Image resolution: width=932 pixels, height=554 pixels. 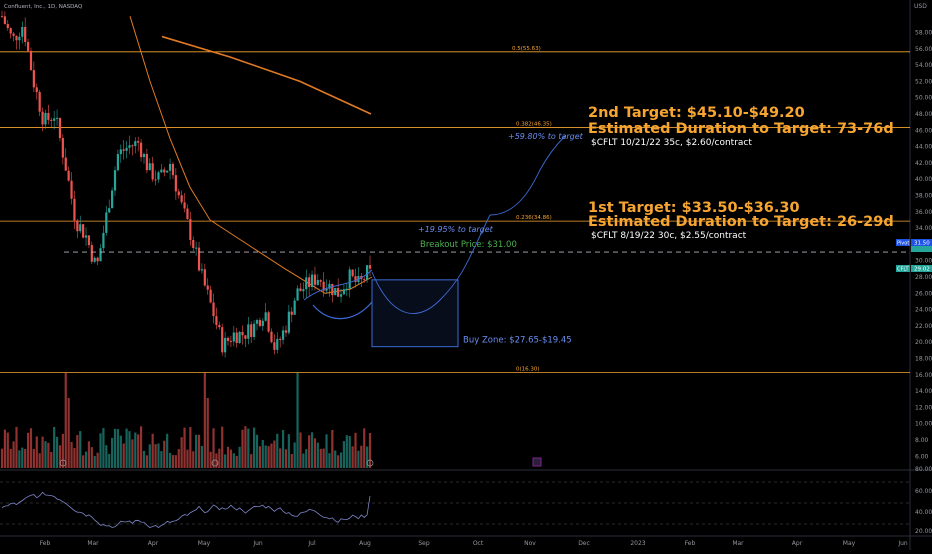 What do you see at coordinates (468, 245) in the screenshot?
I see `breakout-label: Breakout Price: $31.00` at bounding box center [468, 245].